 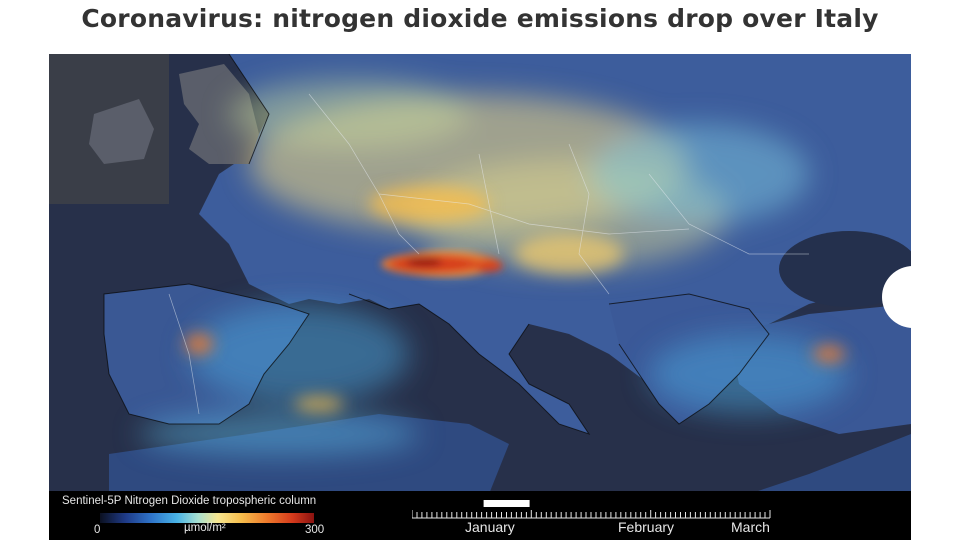 What do you see at coordinates (97, 530) in the screenshot?
I see `colorbar-min-label: 0` at bounding box center [97, 530].